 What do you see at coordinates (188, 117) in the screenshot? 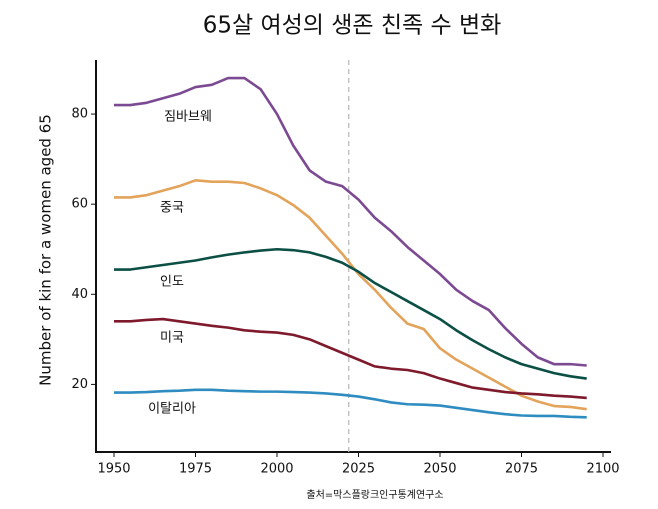
I see `series-label: 짐바브웨` at bounding box center [188, 117].